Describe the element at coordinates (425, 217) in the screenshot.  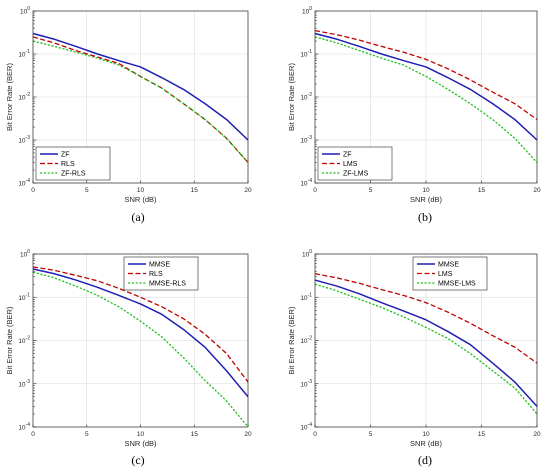
I see `panel-caption: (b)` at that location.